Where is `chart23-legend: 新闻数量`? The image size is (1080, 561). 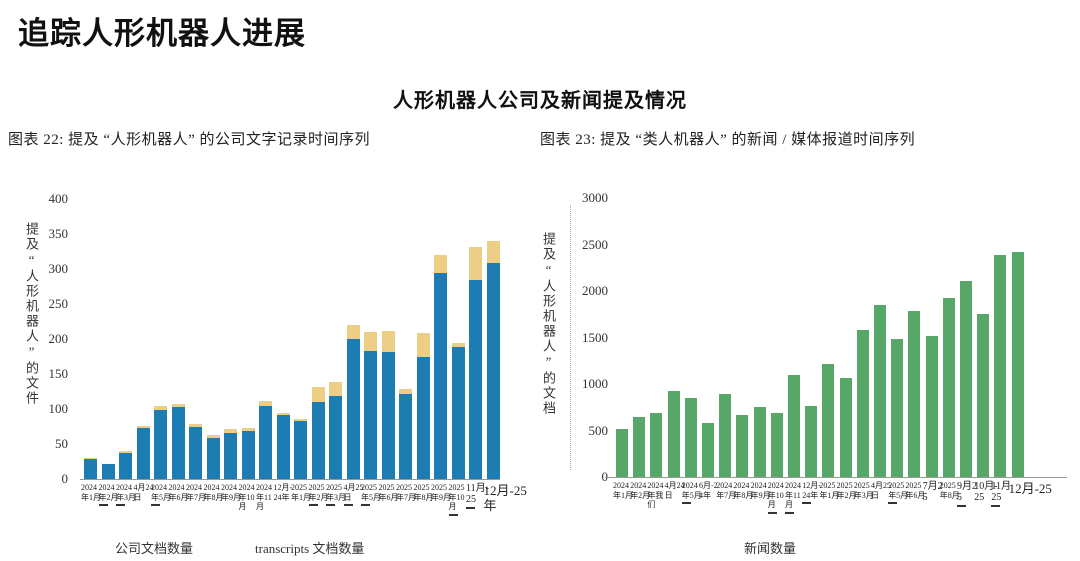
chart23-legend: 新闻数量 is located at coordinates (770, 547).